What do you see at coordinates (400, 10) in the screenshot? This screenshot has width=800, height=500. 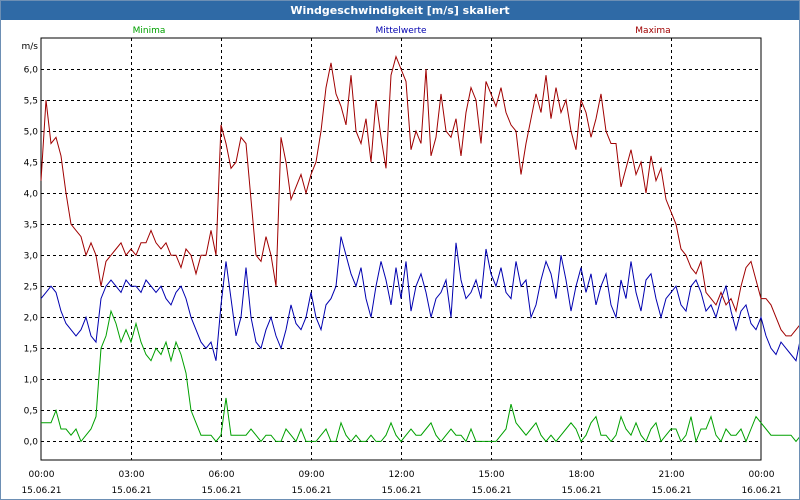 I see `window-title: Windgeschwindigkeit [m/s] skaliert` at bounding box center [400, 10].